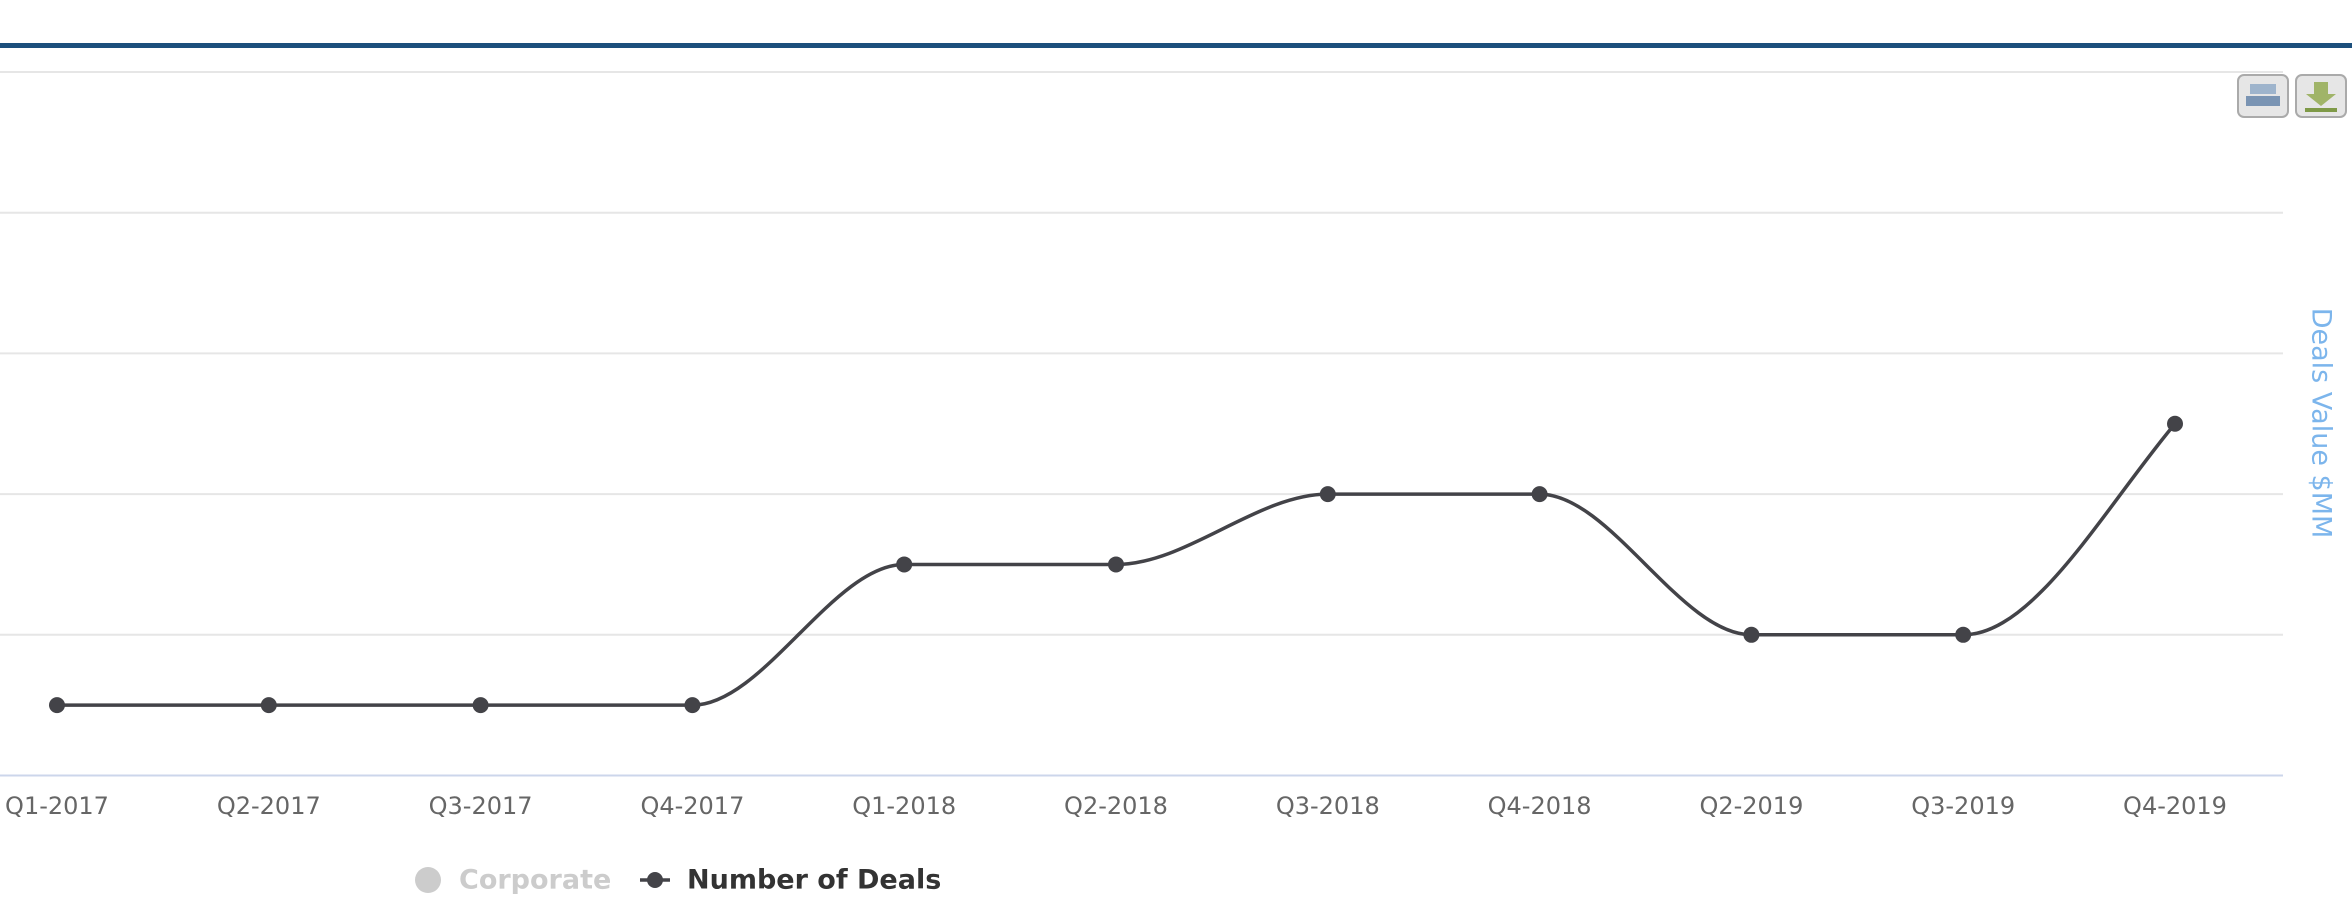  Describe the element at coordinates (1751, 806) in the screenshot. I see `x-tick-label: Q2-2019` at that location.